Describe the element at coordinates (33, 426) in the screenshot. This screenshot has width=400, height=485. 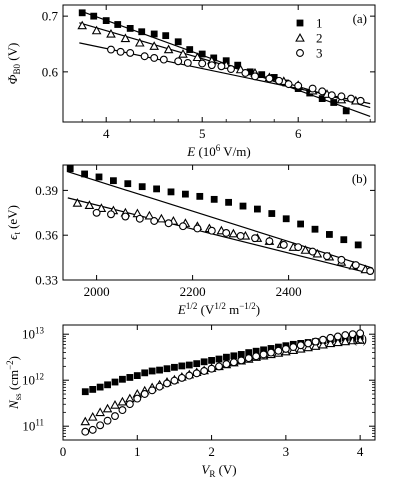
I see `y-tick-label: 1011` at that location.